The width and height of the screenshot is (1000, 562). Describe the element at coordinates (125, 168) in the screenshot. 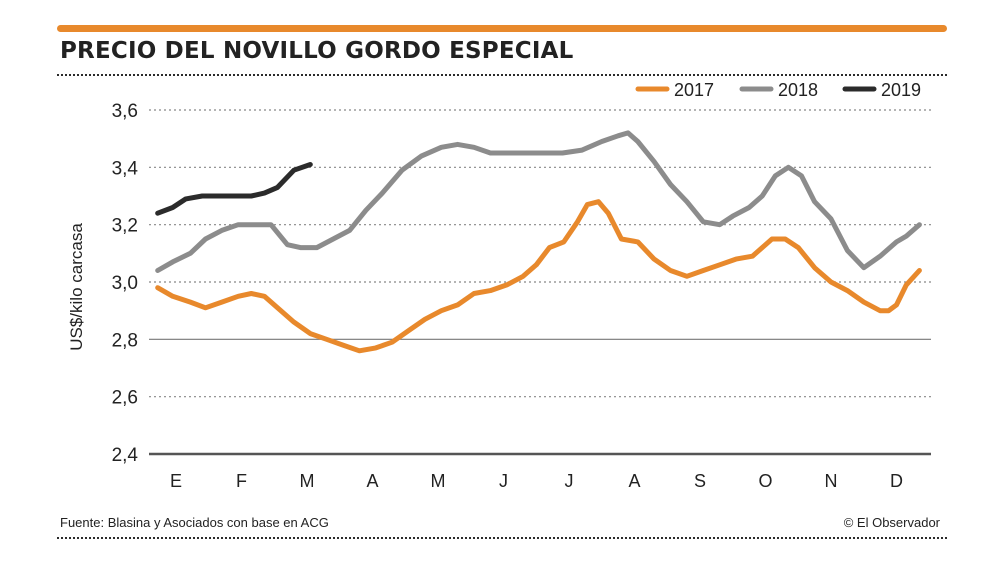

I see `y-tick-label: 3,4` at that location.